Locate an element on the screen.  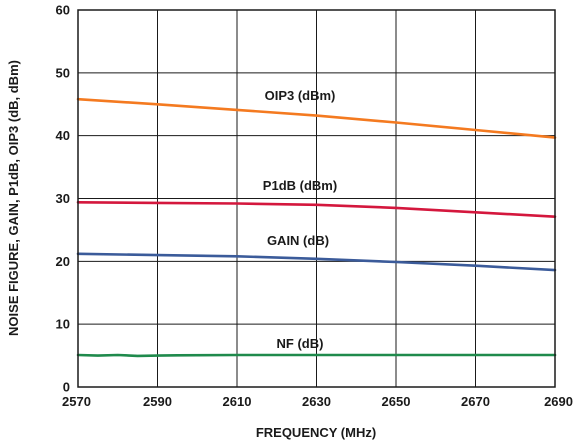
gain-line is located at coordinates (316, 262).